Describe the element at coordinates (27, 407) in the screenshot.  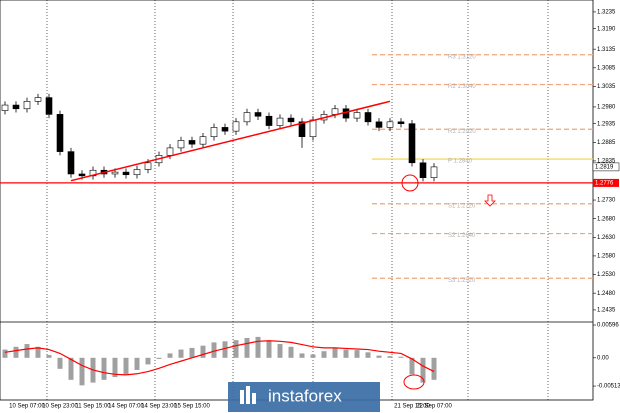
I see `x-tick-label: 10 Sep 07:00` at that location.